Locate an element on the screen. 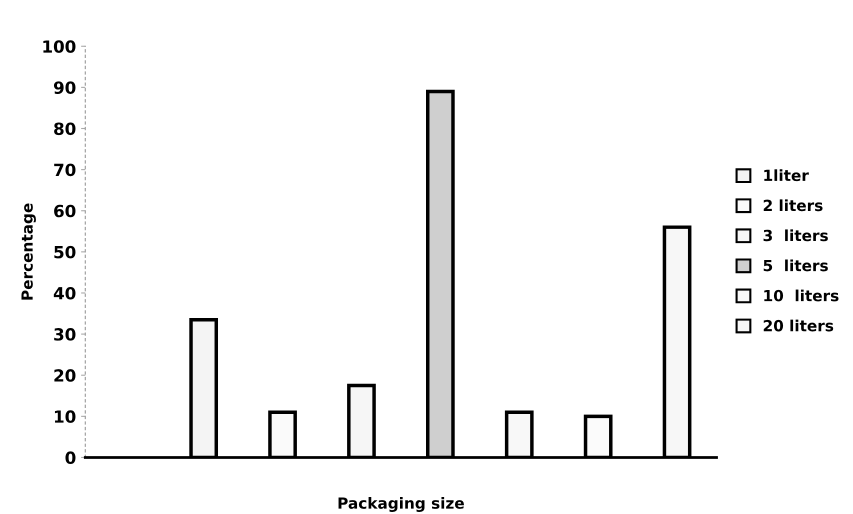  legend-label: 2 liters is located at coordinates (793, 205).